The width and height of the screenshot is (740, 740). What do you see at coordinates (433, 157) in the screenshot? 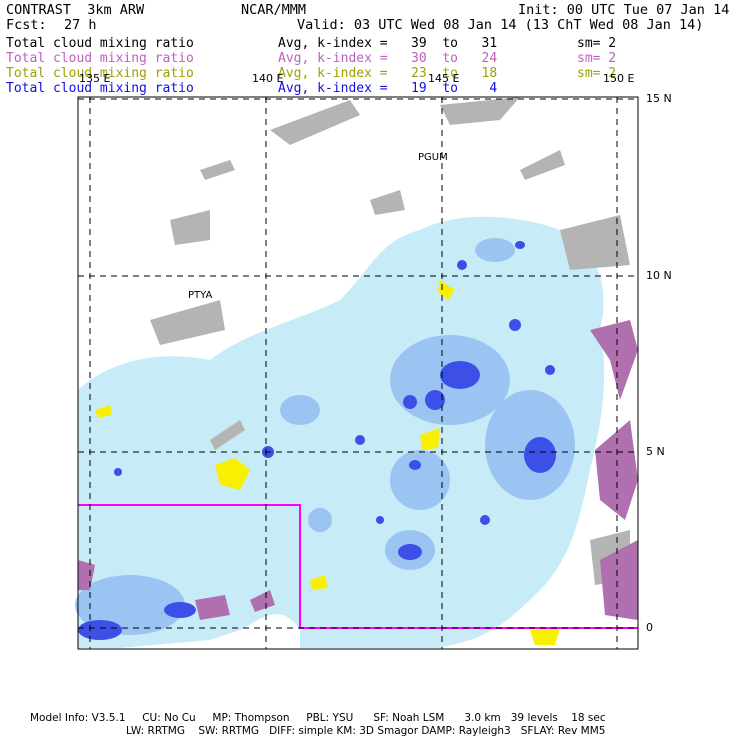
I see `station-pgum: PGUM` at bounding box center [433, 157].